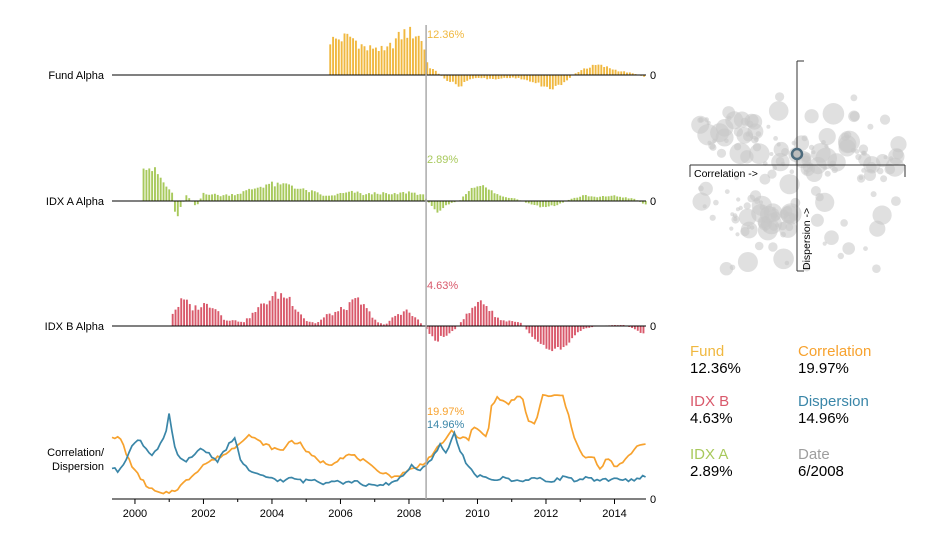  What do you see at coordinates (477, 514) in the screenshot?
I see `x-tick-label: 2010` at bounding box center [477, 514].